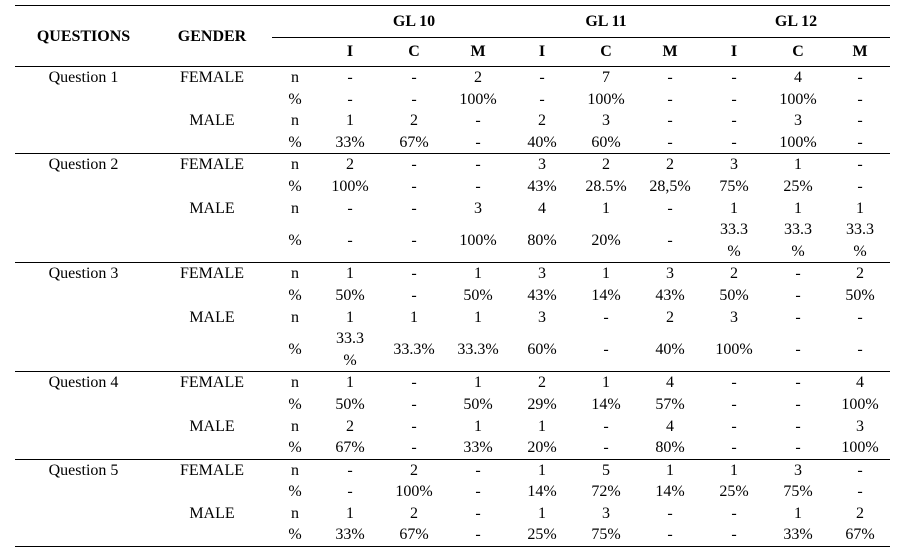 The height and width of the screenshot is (547, 905). What do you see at coordinates (83, 77) in the screenshot?
I see `question-cell: Question 1` at bounding box center [83, 77].